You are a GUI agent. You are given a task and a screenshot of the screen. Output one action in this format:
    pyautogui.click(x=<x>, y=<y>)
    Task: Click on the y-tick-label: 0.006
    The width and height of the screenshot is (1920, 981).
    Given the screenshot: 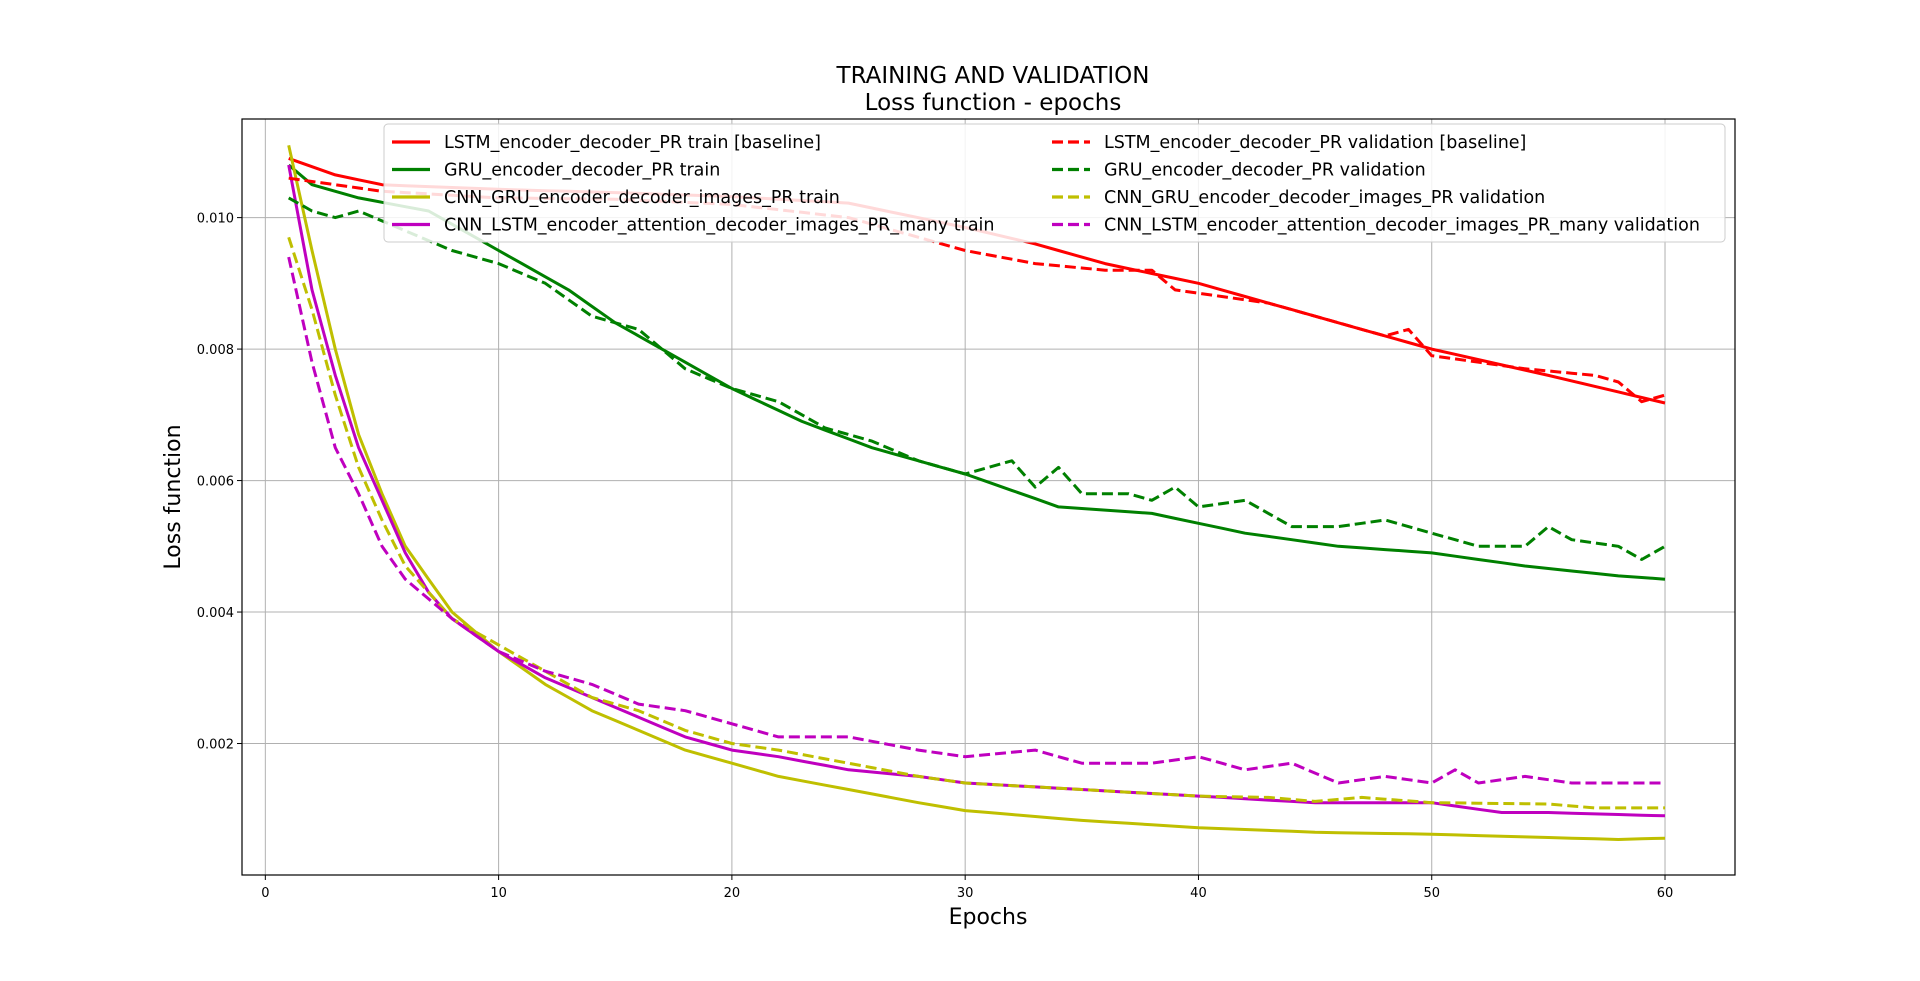 What is the action you would take?
    pyautogui.click(x=215, y=482)
    